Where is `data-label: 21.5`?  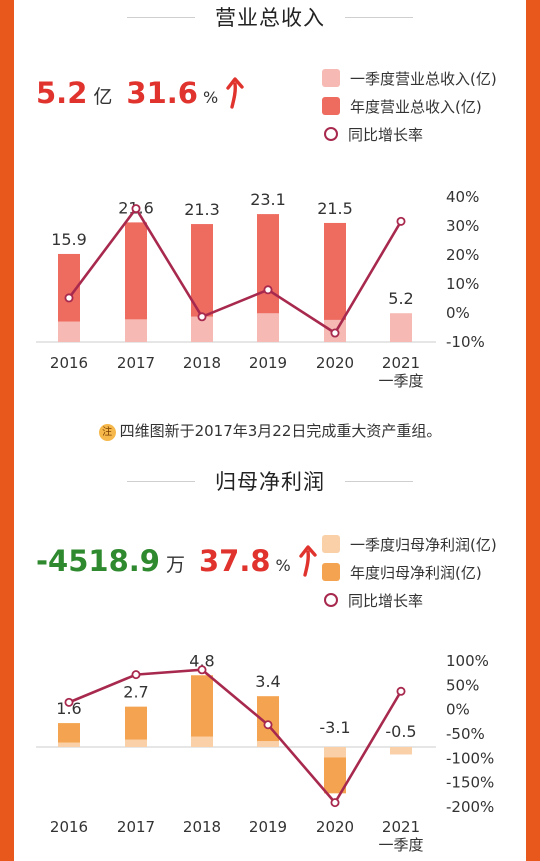
data-label: 21.5 is located at coordinates (335, 208).